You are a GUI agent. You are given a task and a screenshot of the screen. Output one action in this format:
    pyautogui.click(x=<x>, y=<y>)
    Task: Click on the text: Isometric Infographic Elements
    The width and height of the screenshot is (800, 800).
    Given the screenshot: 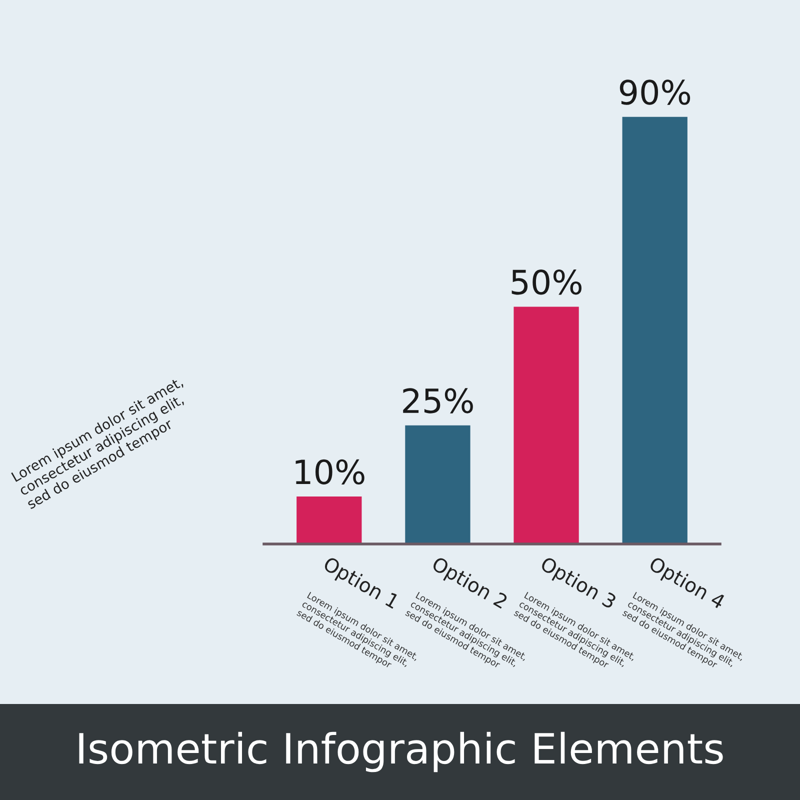 What is the action you would take?
    pyautogui.click(x=401, y=752)
    